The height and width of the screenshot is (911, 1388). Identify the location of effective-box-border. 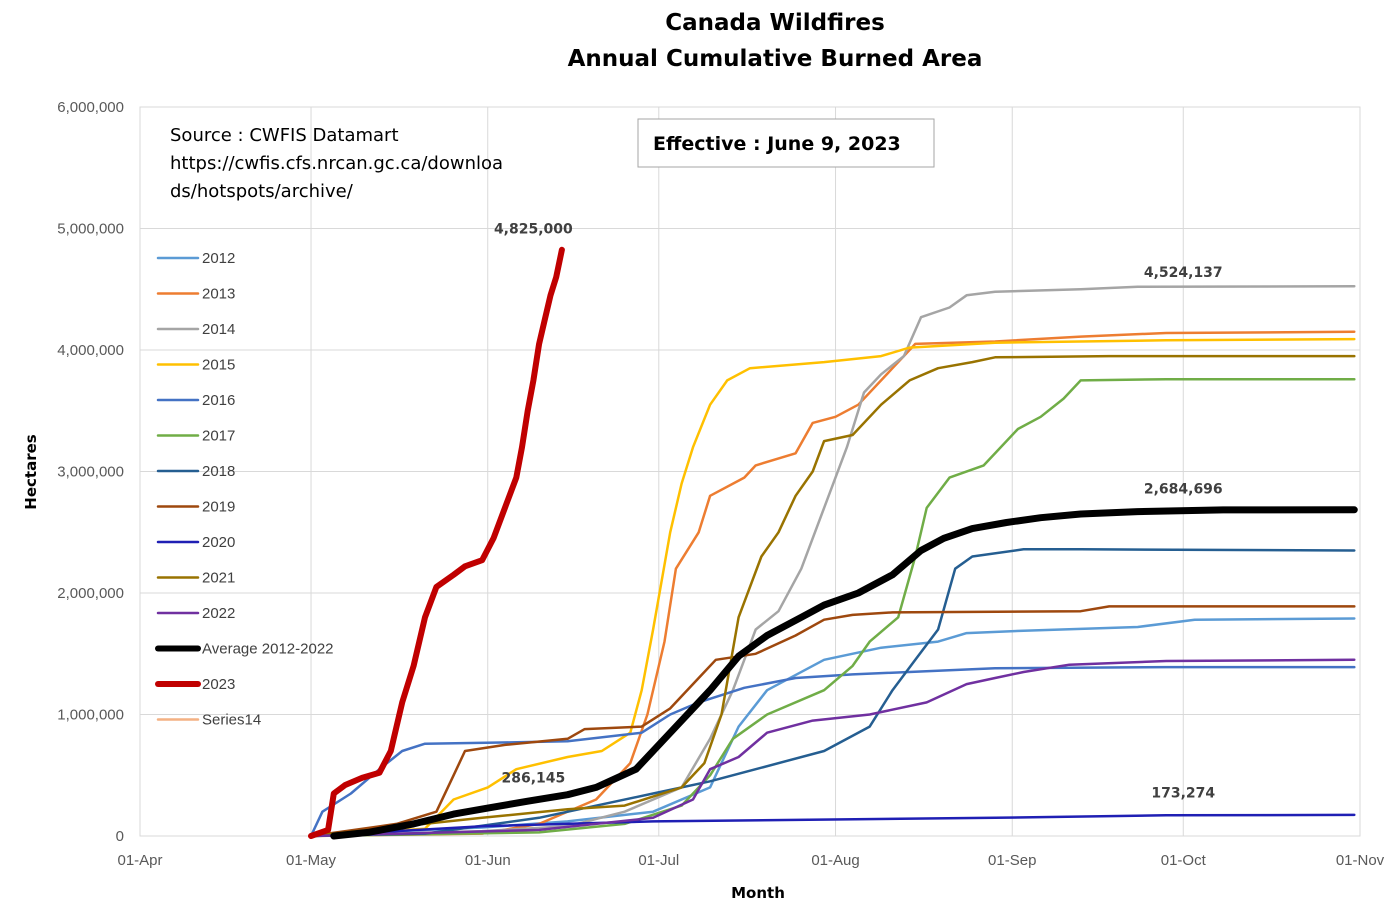
(786, 143).